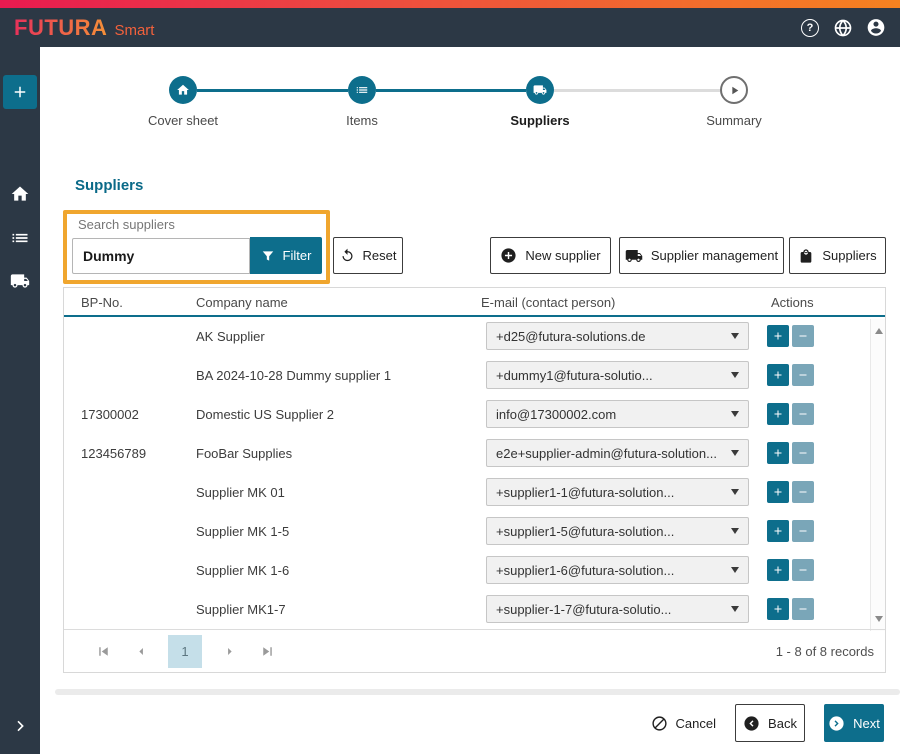 The image size is (900, 754). I want to click on suppliers-button: Suppliers, so click(837, 255).